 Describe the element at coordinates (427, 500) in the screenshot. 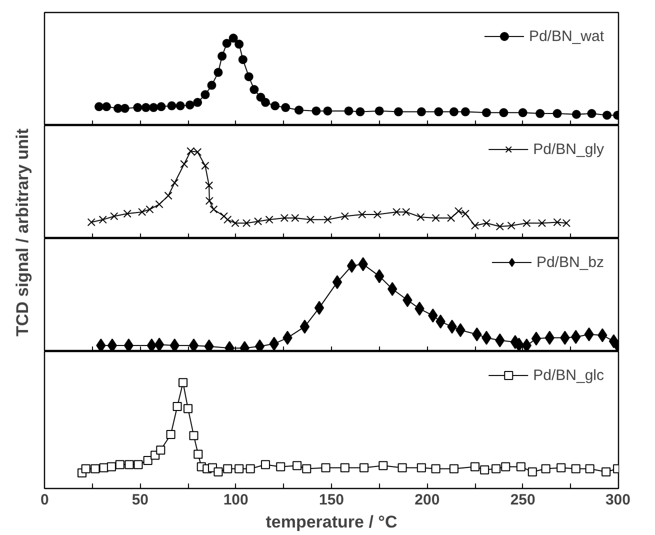

I see `x-tick-label: 200` at that location.